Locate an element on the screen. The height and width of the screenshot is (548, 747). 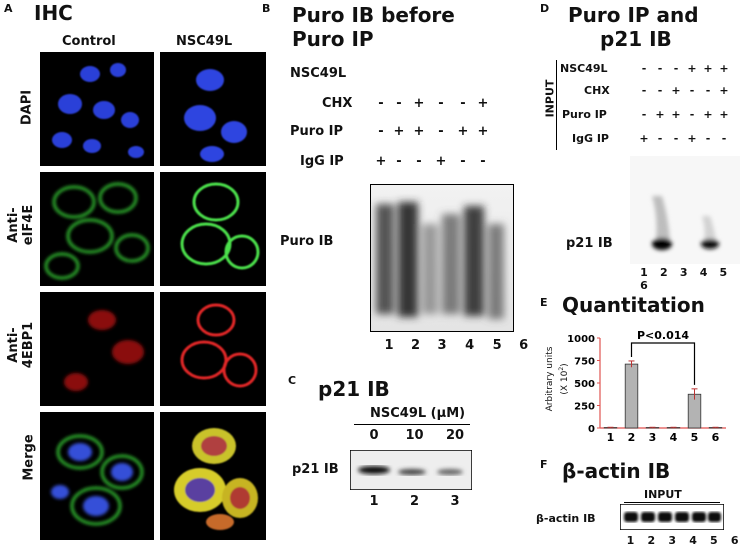
panel-f-letter: F is located at coordinates (544, 464).